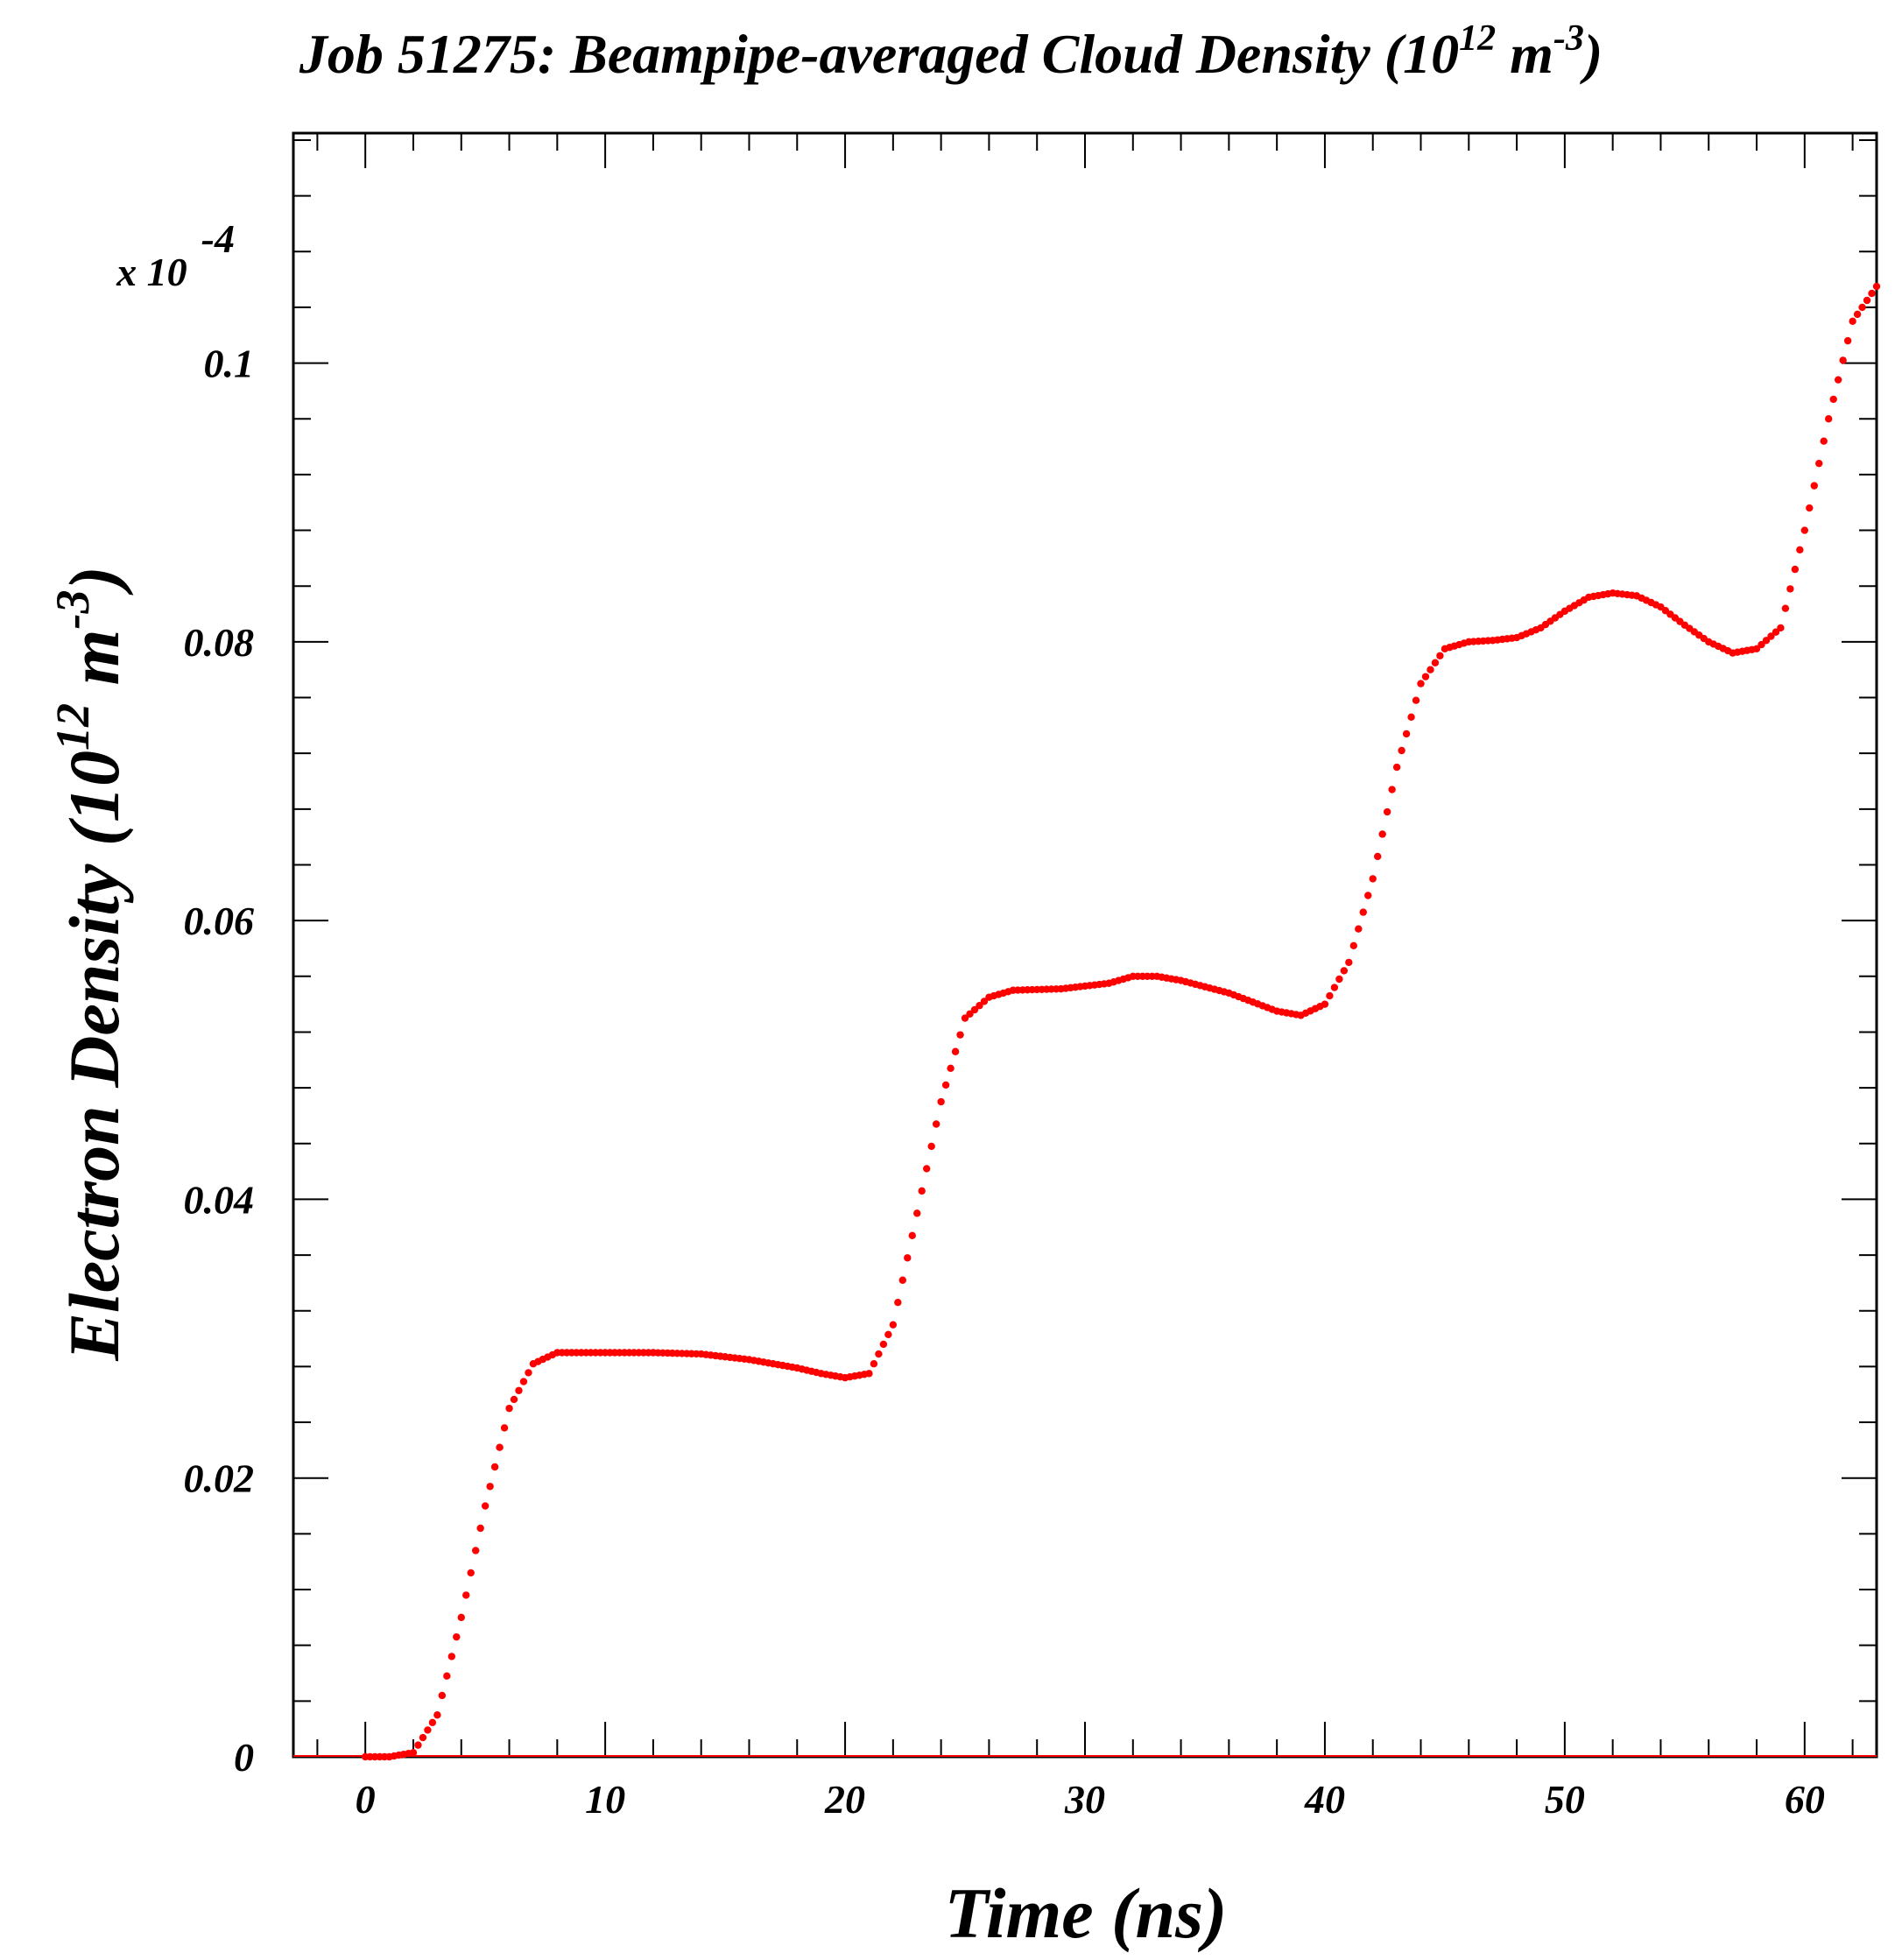 This screenshot has width=1902, height=1960. Describe the element at coordinates (1324, 1799) in the screenshot. I see `x-tick-label: 40` at that location.